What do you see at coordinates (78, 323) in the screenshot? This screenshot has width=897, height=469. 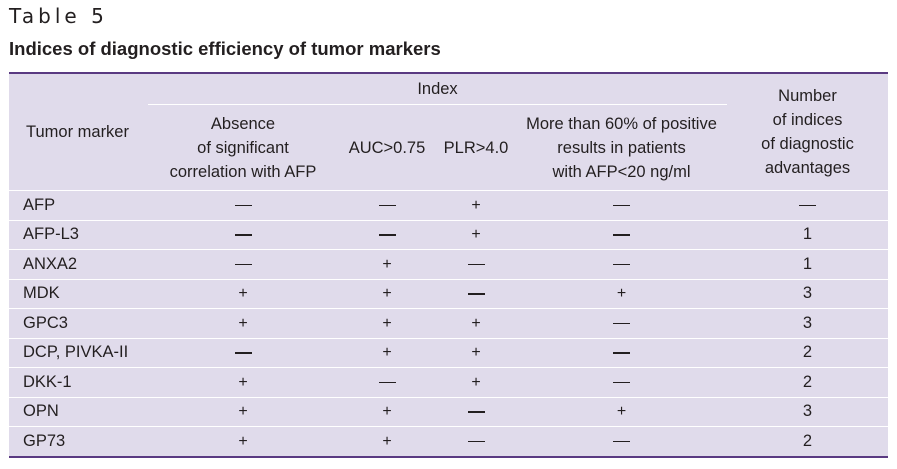 I see `cell-marker: GPC3` at bounding box center [78, 323].